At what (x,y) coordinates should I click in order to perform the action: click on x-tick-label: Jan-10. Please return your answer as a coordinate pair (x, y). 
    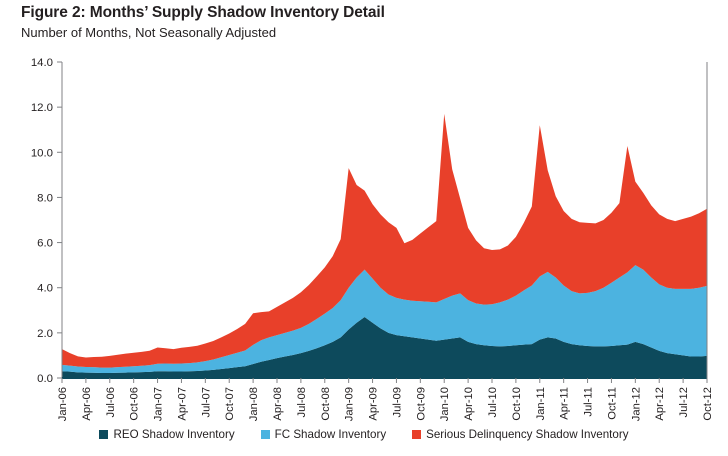
    Looking at the image, I should click on (445, 404).